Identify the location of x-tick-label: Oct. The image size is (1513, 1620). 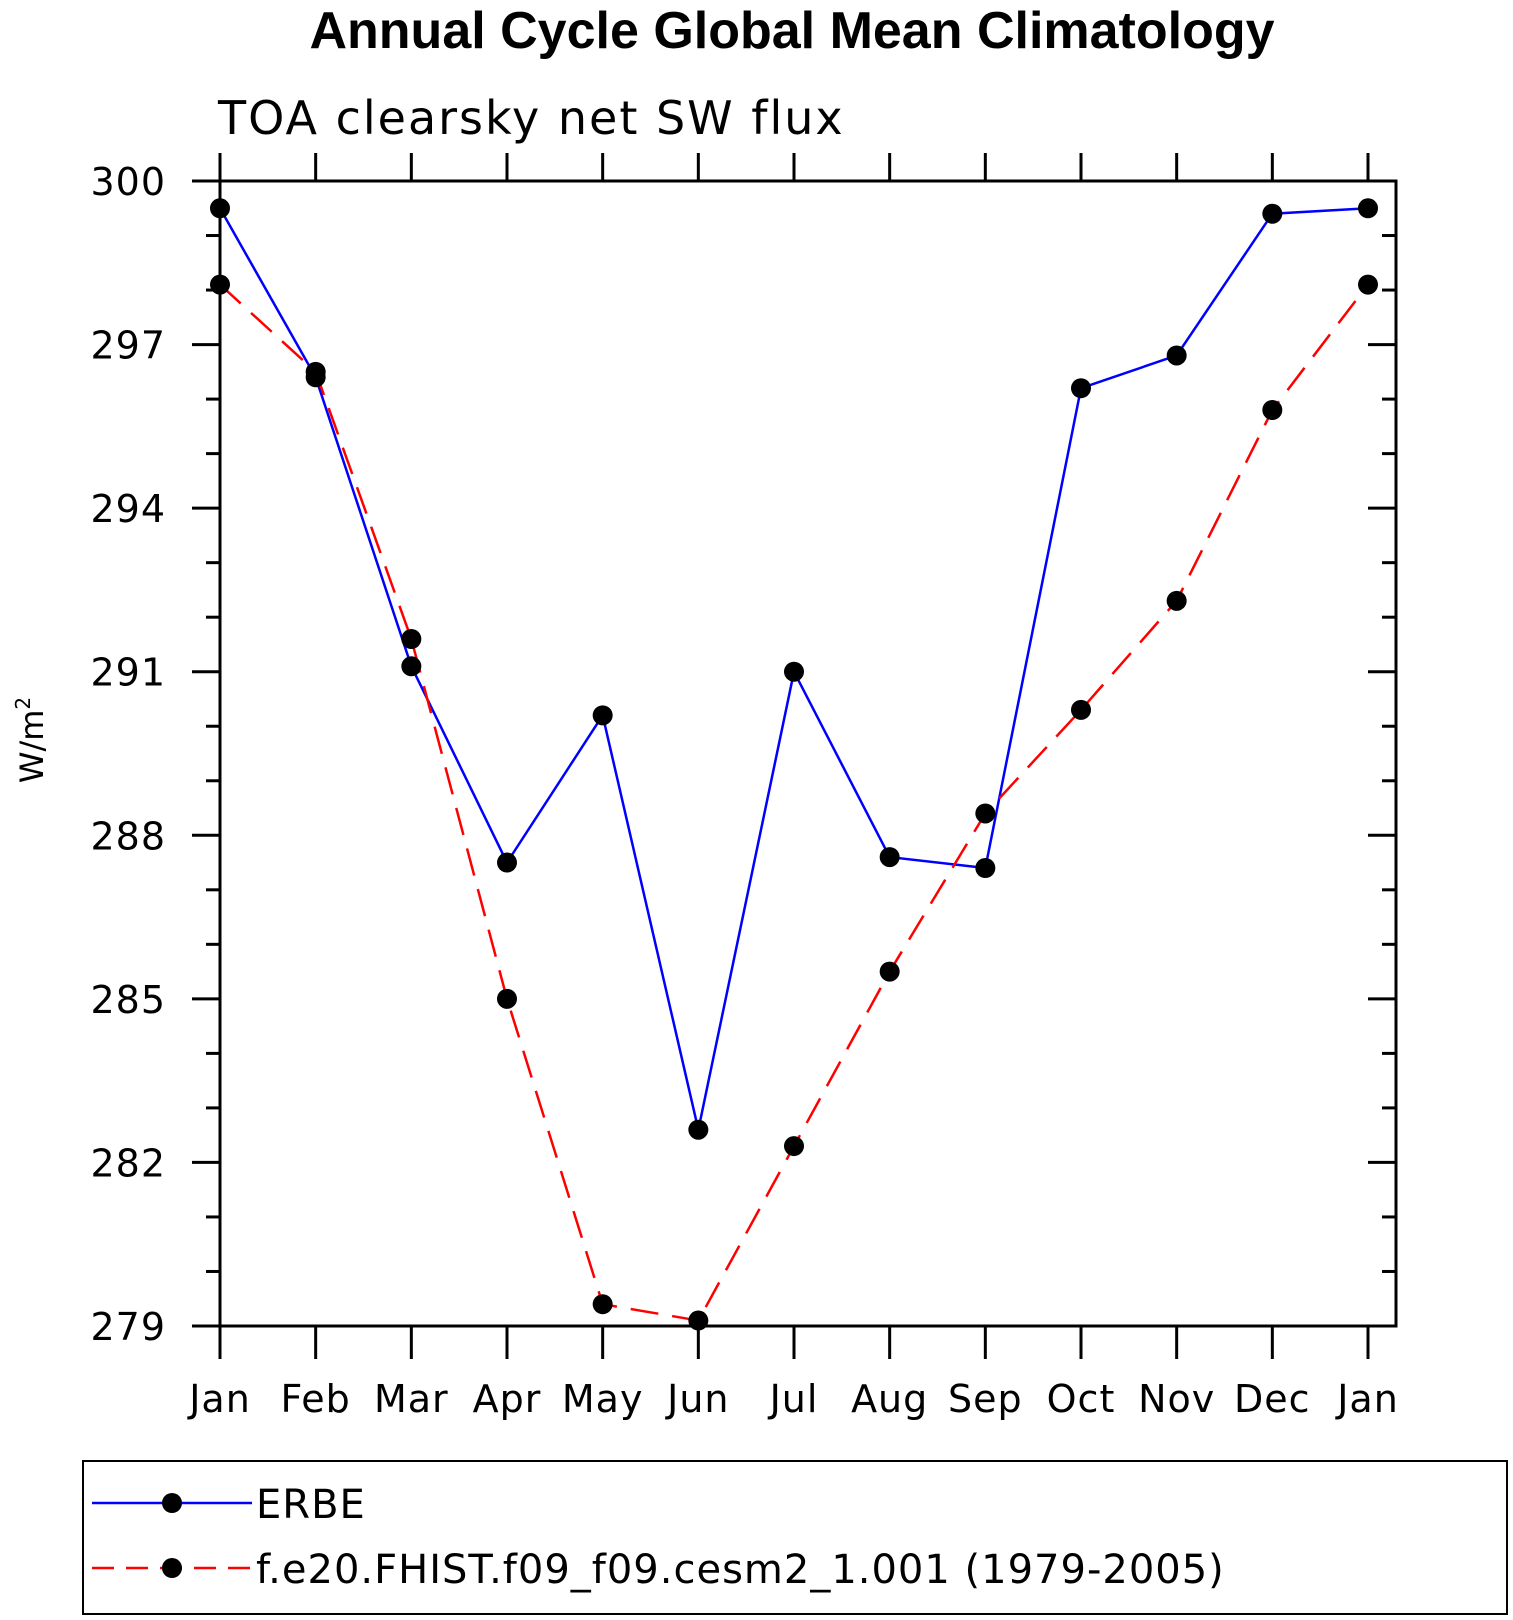
(1081, 1399).